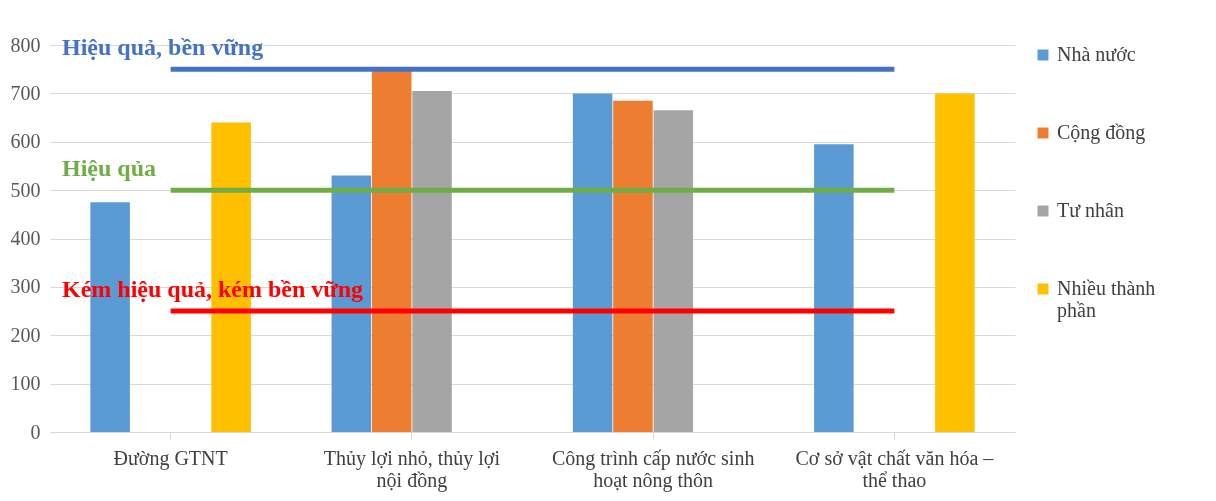 This screenshot has width=1216, height=501. What do you see at coordinates (25, 286) in the screenshot?
I see `y-tick-label: 300` at bounding box center [25, 286].